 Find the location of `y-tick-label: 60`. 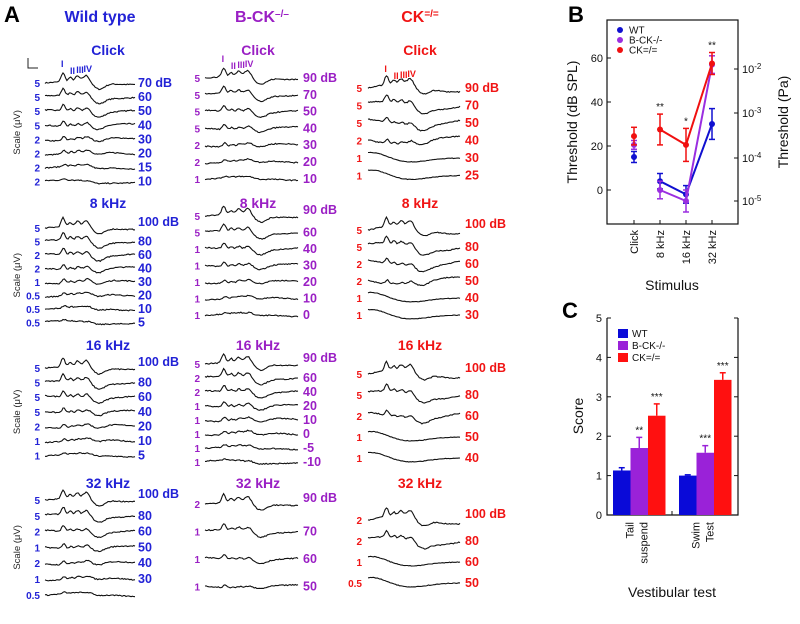

y-tick-label: 60 is located at coordinates (597, 59).